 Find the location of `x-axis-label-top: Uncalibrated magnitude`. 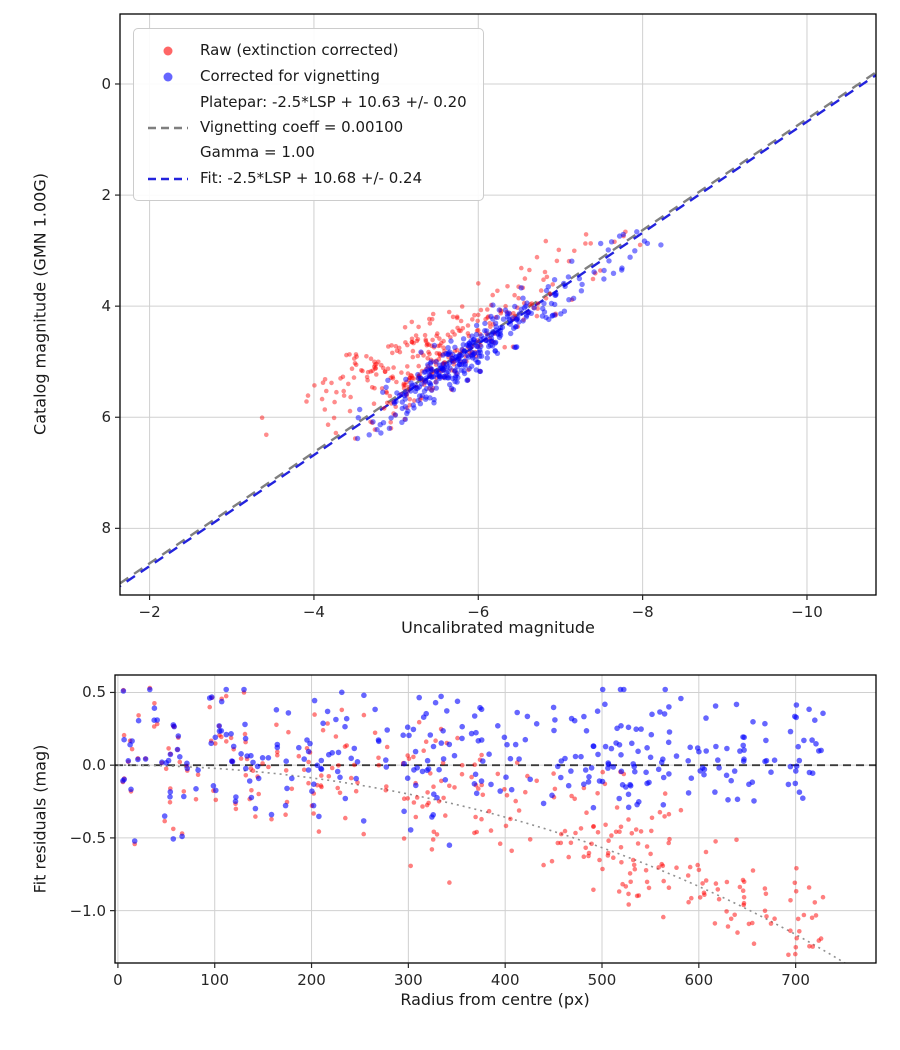

x-axis-label-top: Uncalibrated magnitude is located at coordinates (498, 627).